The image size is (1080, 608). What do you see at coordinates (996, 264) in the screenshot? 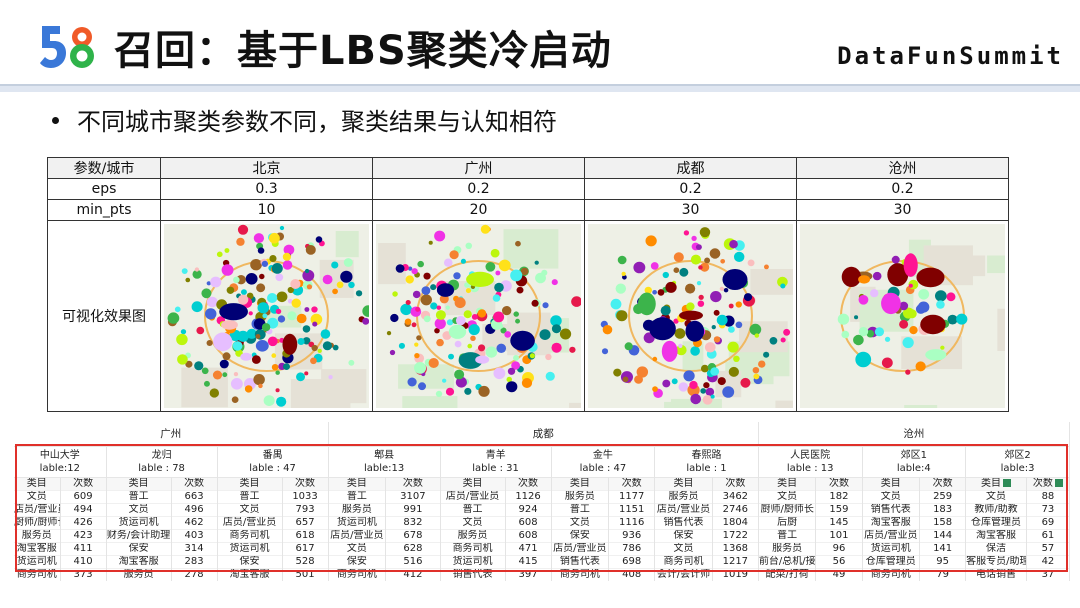
I see `map-area` at bounding box center [996, 264].